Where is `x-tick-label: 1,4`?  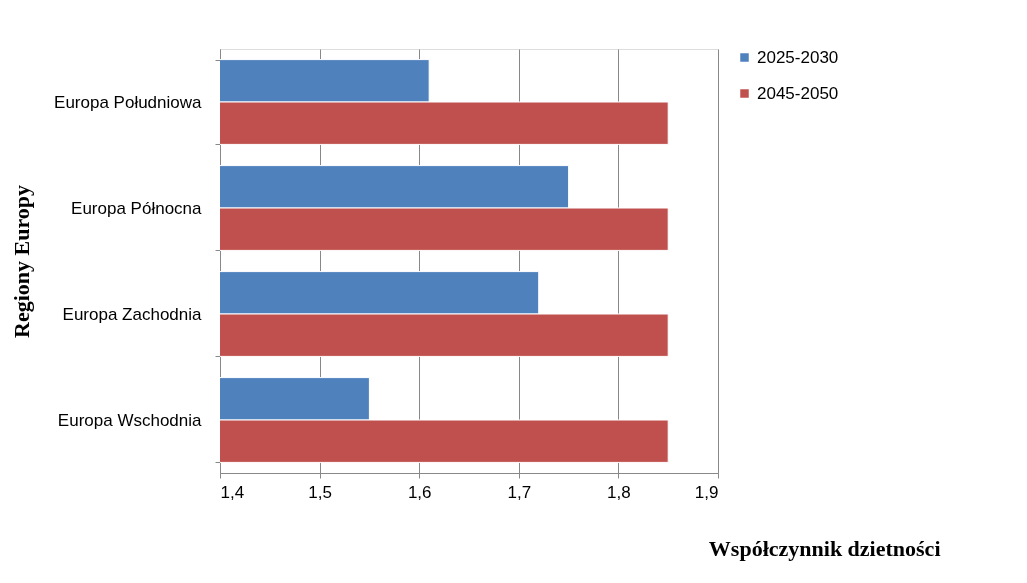
x-tick-label: 1,4 is located at coordinates (232, 492).